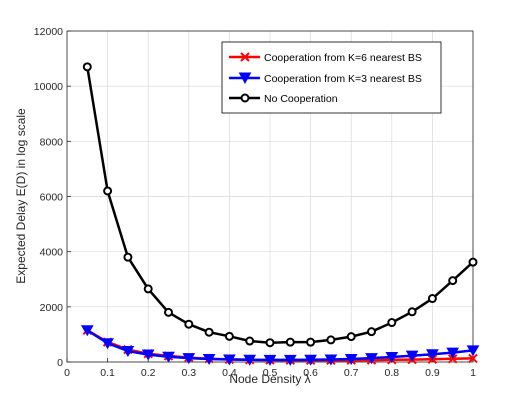  Describe the element at coordinates (52, 142) in the screenshot. I see `y-tick-label: 8000` at that location.